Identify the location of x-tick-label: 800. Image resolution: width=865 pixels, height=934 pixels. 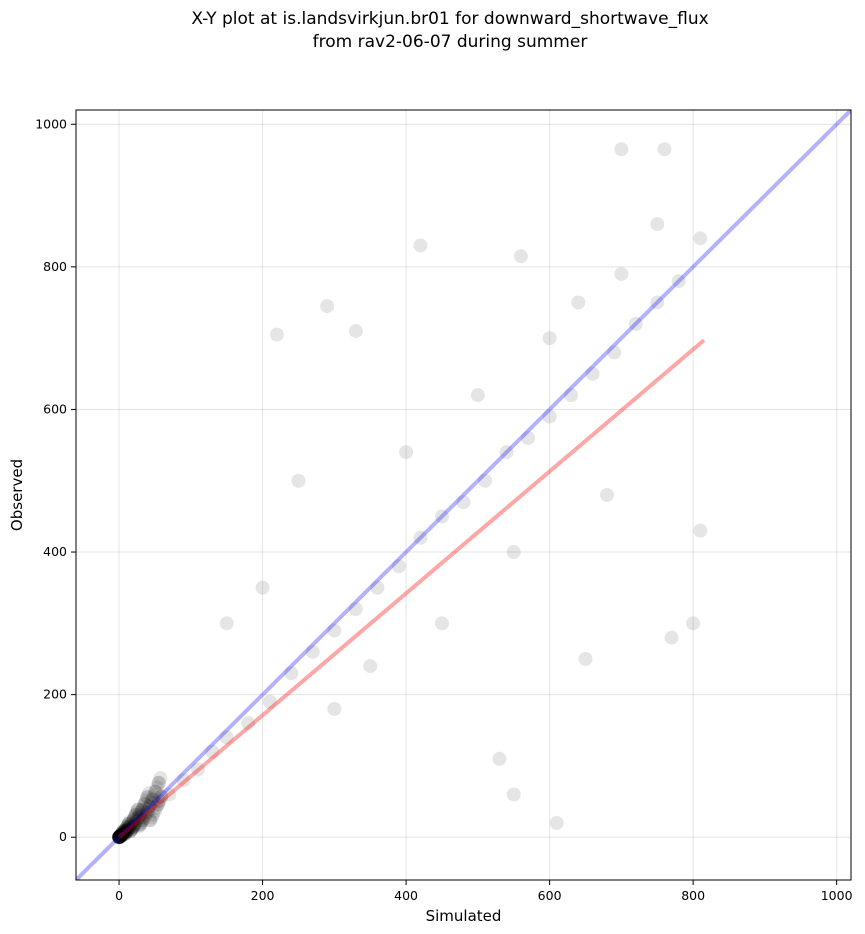
(693, 895).